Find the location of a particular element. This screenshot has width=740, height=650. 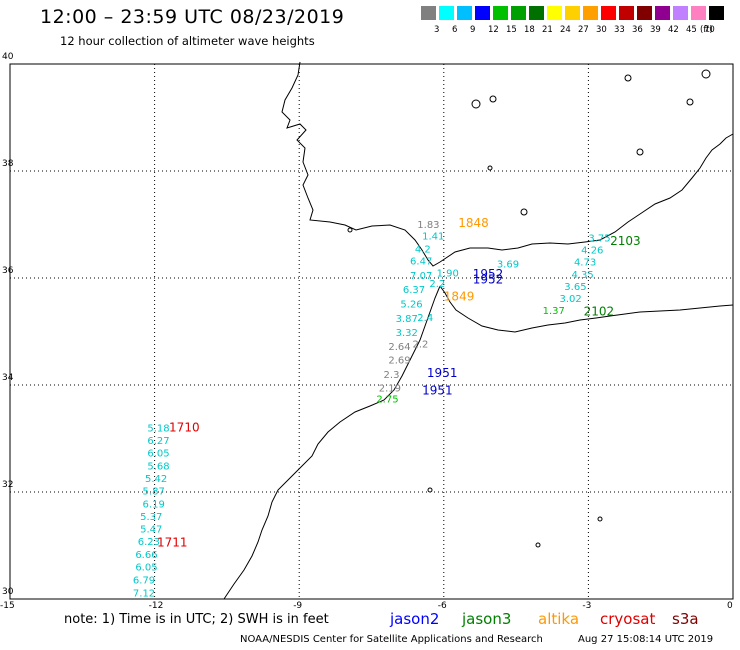

legend-unit: (ft) is located at coordinates (706, 30).